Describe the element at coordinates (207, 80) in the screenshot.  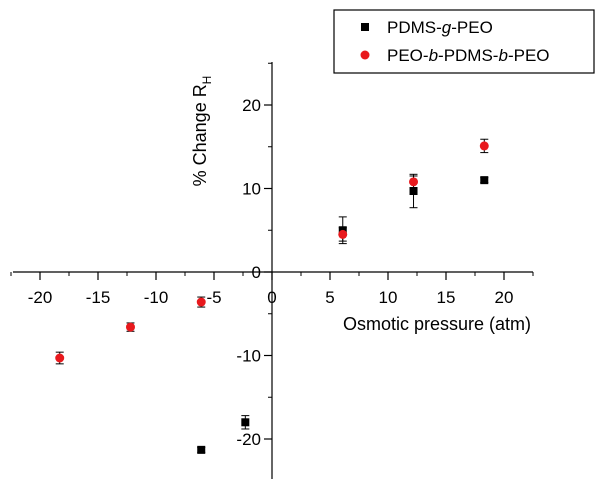
I see `y-axis-title-subscript: H` at that location.